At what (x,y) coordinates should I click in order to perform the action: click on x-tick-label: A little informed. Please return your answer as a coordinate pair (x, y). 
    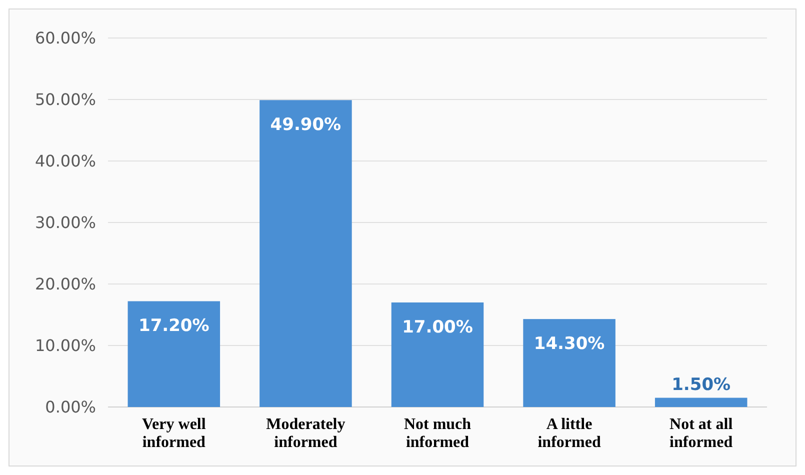
    Looking at the image, I should click on (569, 433).